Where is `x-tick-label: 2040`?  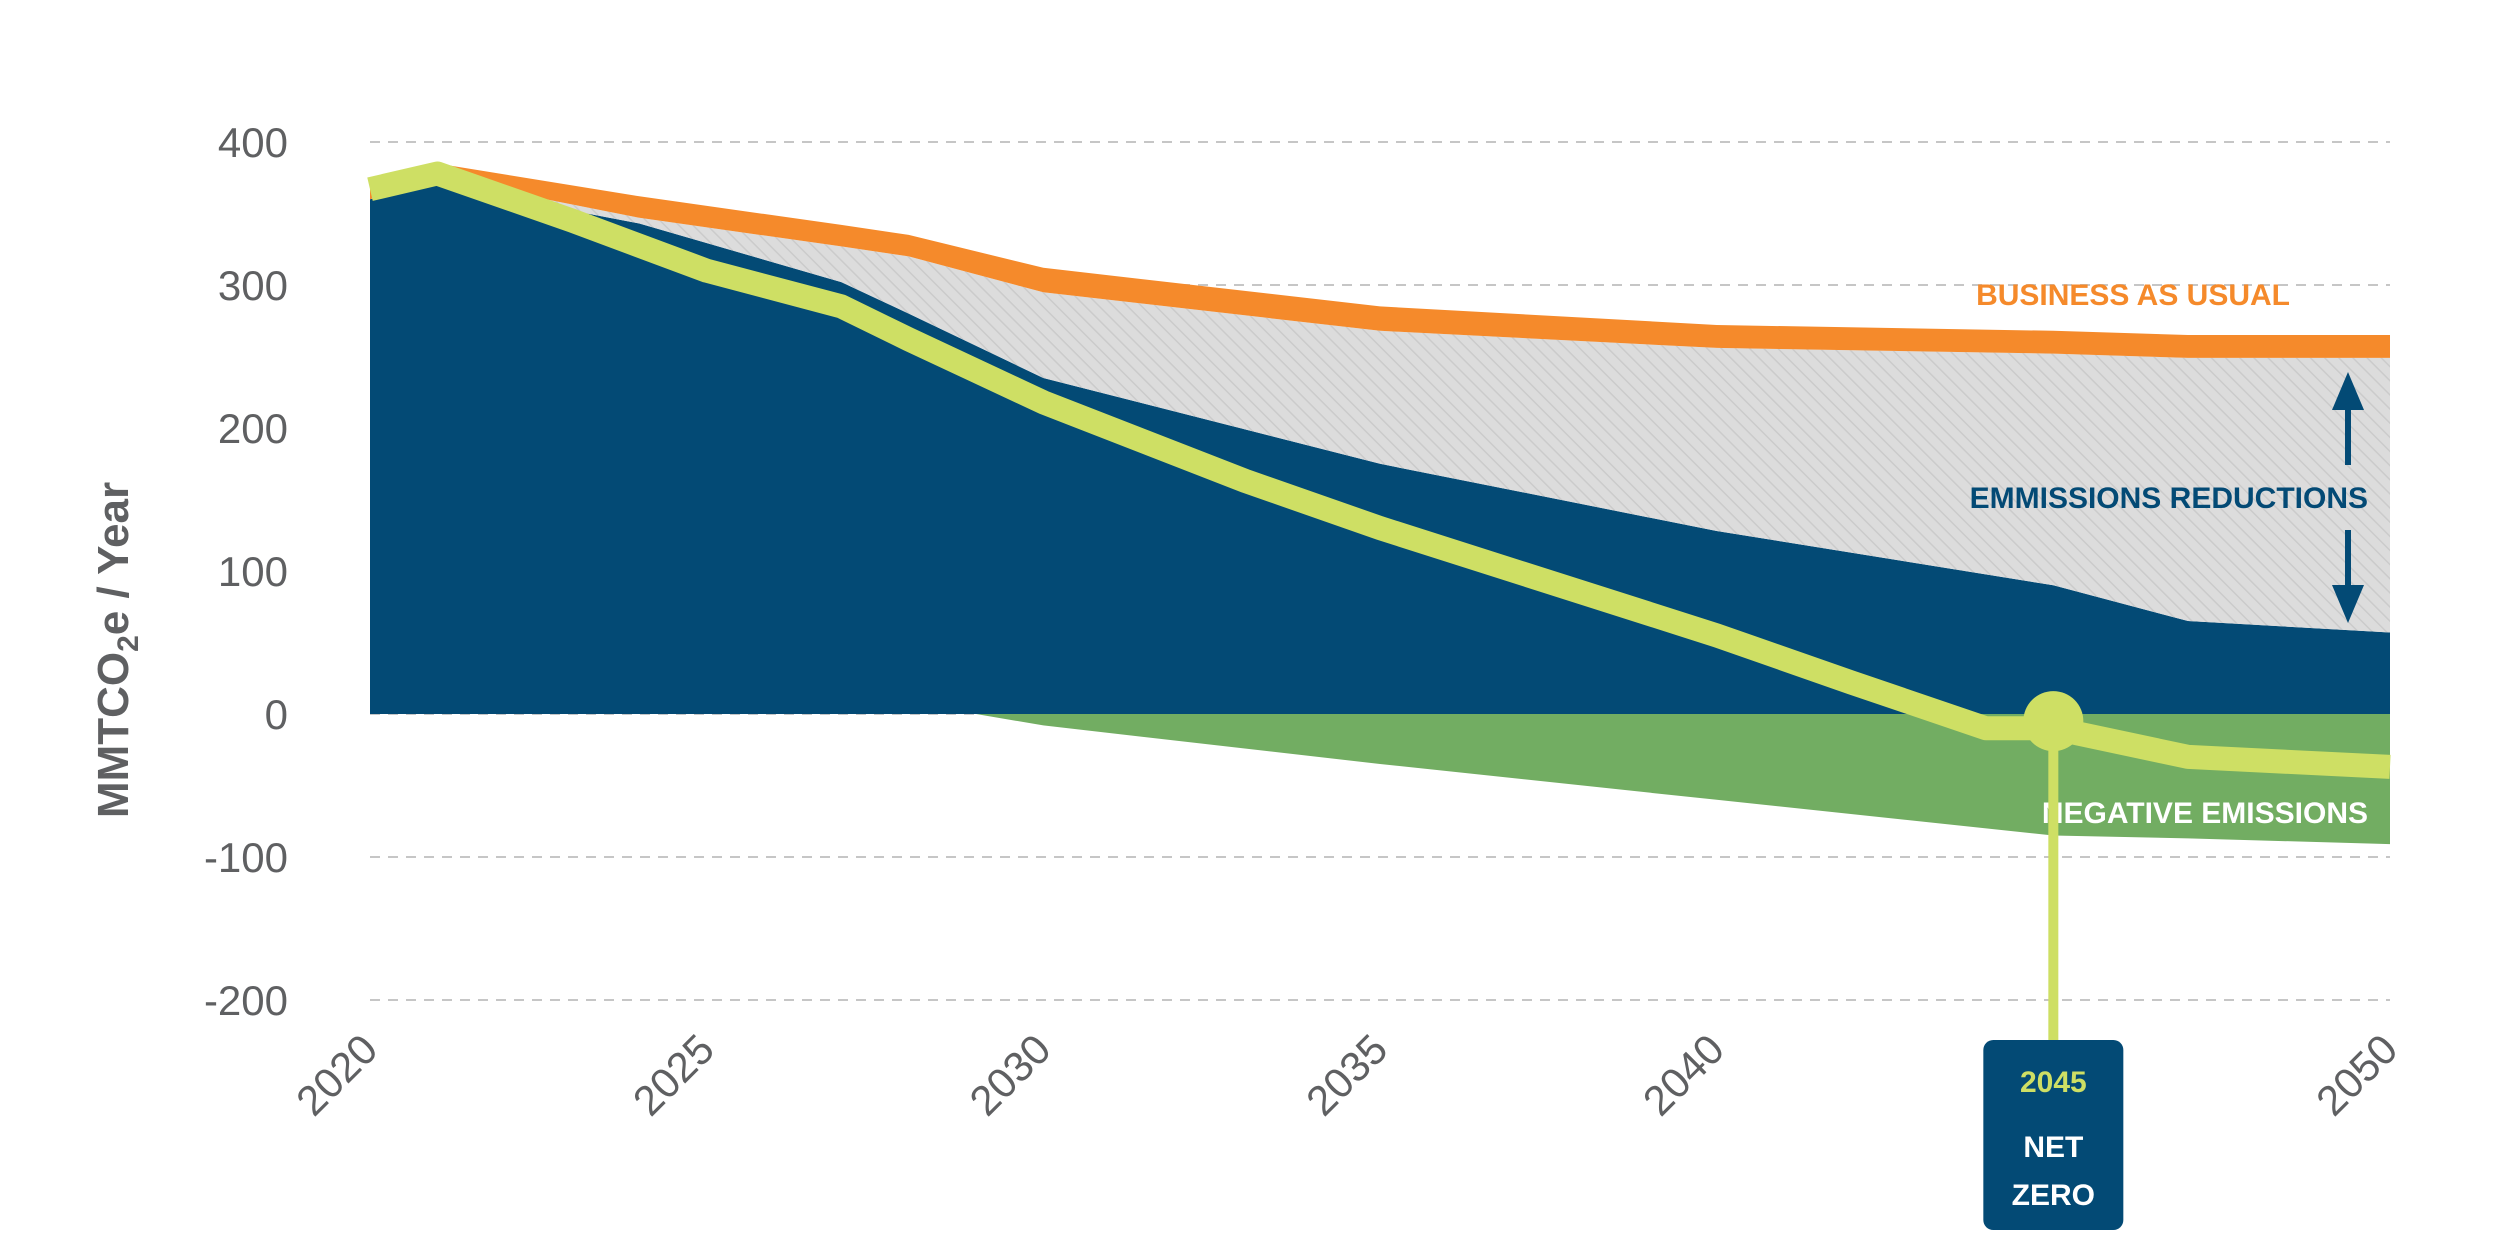
x-tick-label: 2040 is located at coordinates (1683, 1074).